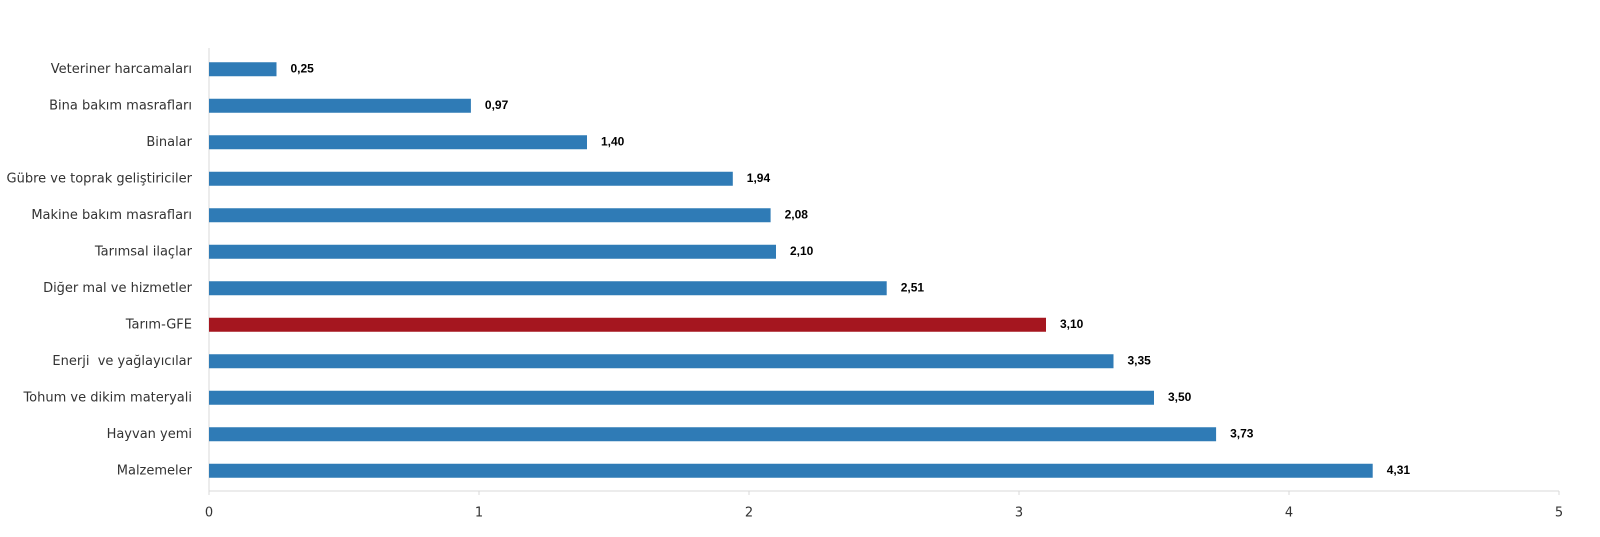  What do you see at coordinates (111, 215) in the screenshot?
I see `y-tick-label: Makine bakım masrafları` at bounding box center [111, 215].